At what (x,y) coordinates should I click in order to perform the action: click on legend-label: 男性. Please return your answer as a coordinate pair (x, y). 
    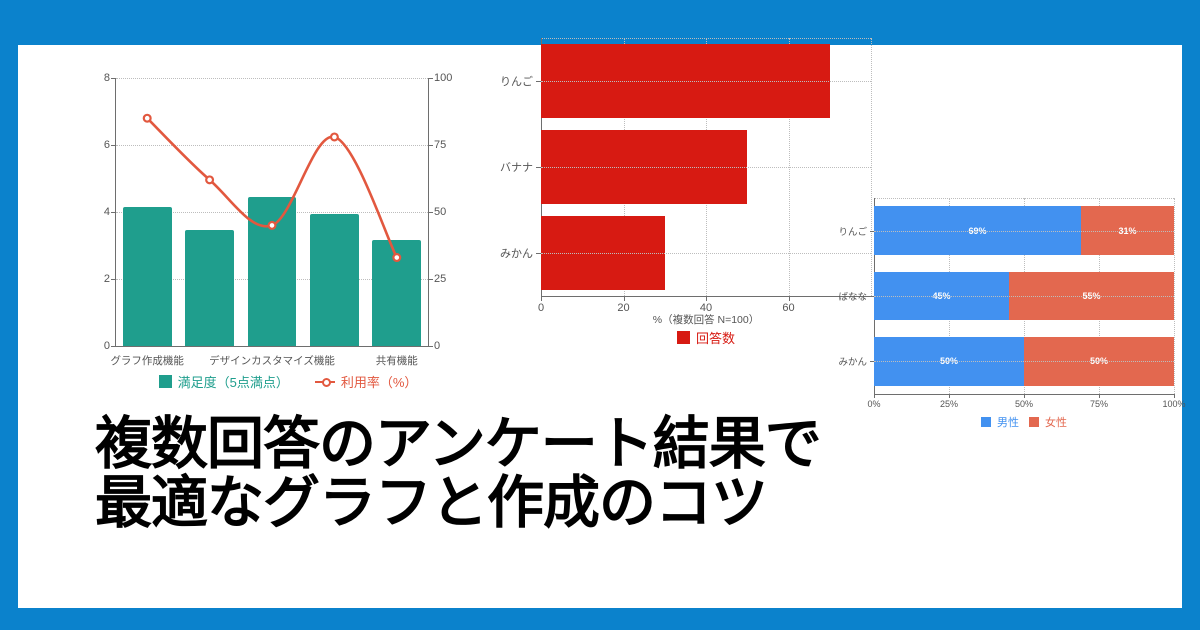
    Looking at the image, I should click on (1008, 423).